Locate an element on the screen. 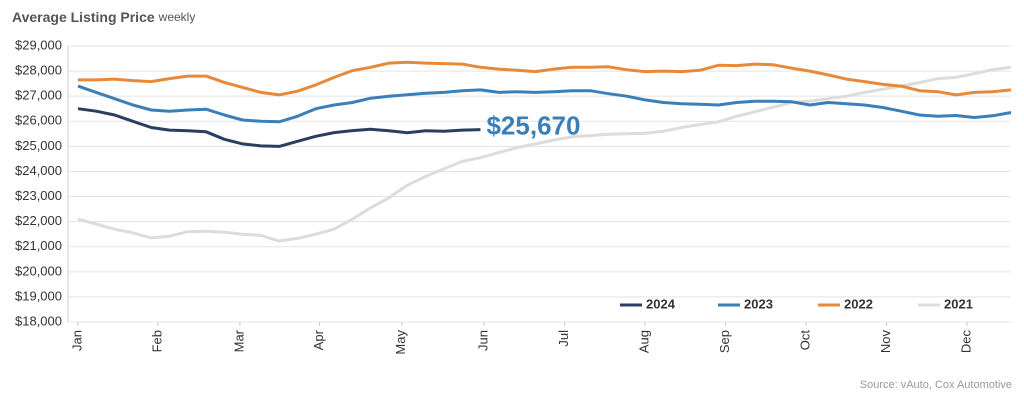  title: Average Listing Price is located at coordinates (83, 17).